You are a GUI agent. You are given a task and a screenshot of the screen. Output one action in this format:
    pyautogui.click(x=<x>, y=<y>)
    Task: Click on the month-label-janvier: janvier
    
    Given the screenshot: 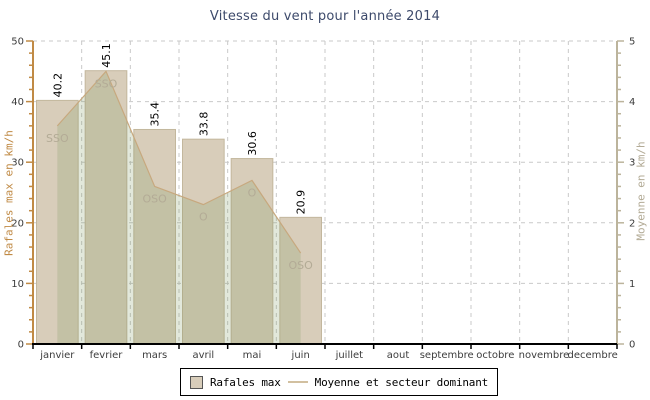 What is the action you would take?
    pyautogui.click(x=57, y=355)
    